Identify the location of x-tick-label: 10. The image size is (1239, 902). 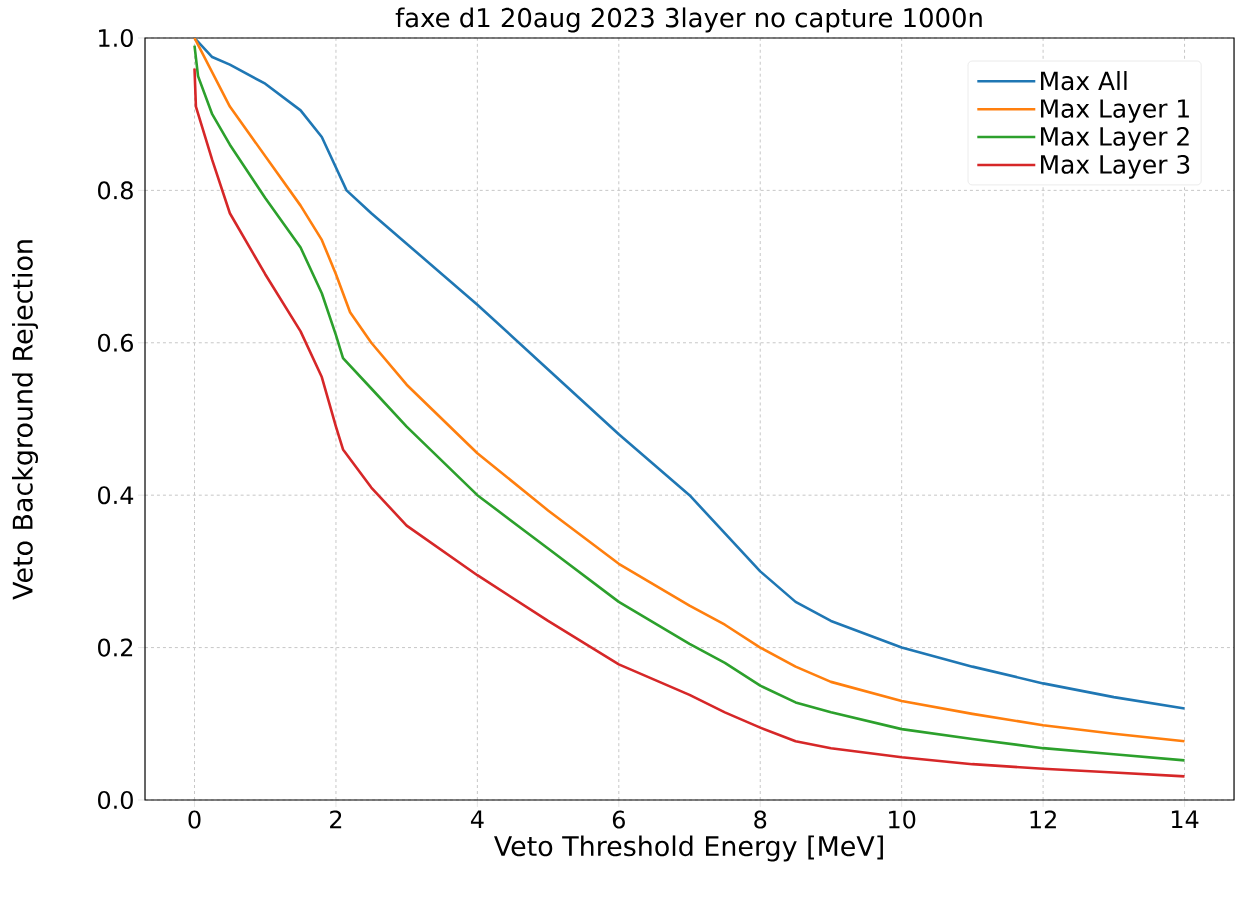
(902, 819).